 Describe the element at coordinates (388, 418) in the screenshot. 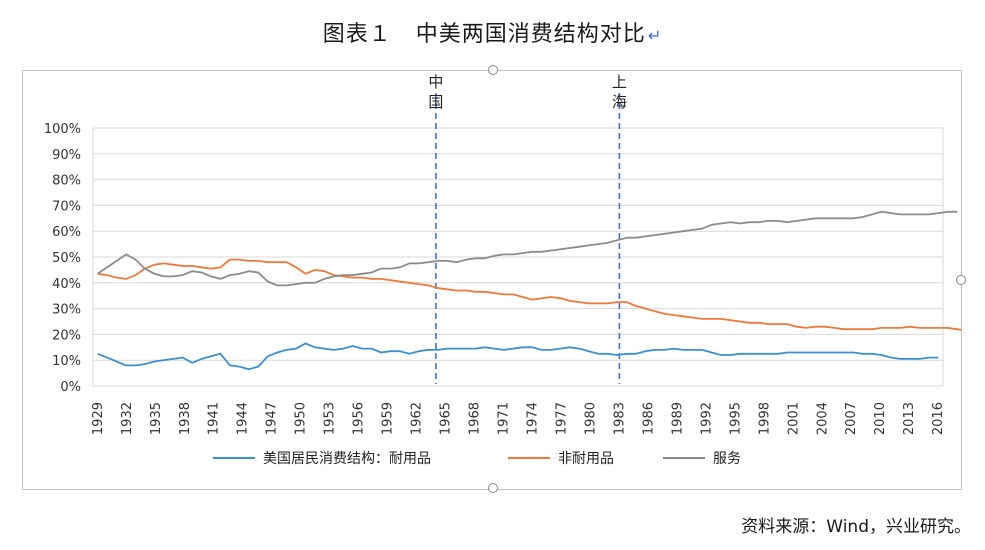

I see `x-tick-label: 1959` at that location.